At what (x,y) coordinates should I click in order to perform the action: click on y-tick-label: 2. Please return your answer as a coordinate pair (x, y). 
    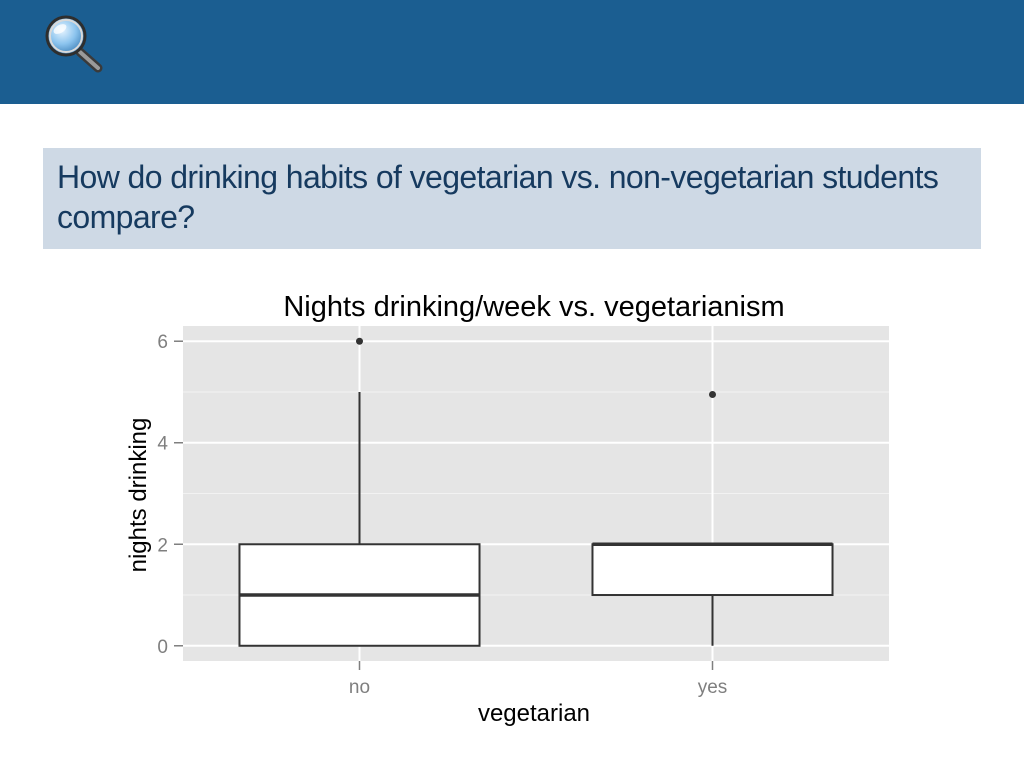
    Looking at the image, I should click on (162, 545).